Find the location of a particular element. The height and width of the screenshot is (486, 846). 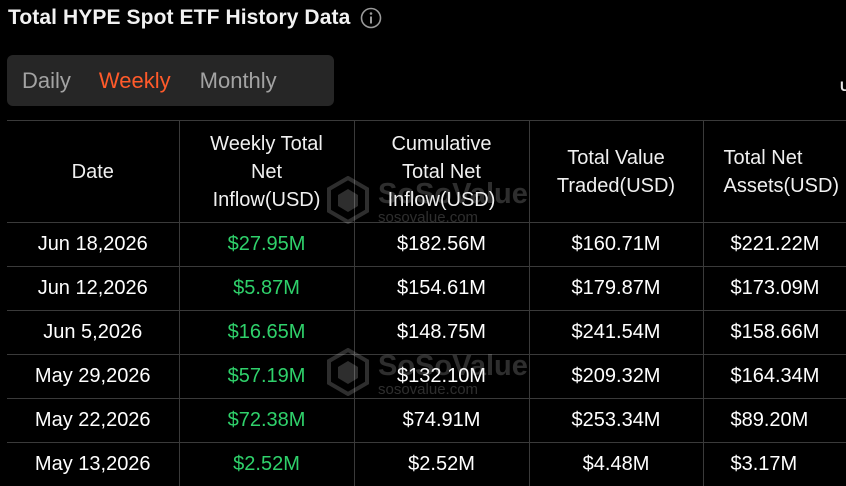

header-cumulative-net-inflow: Cumulative Total Net Inflow(USD) is located at coordinates (442, 171).